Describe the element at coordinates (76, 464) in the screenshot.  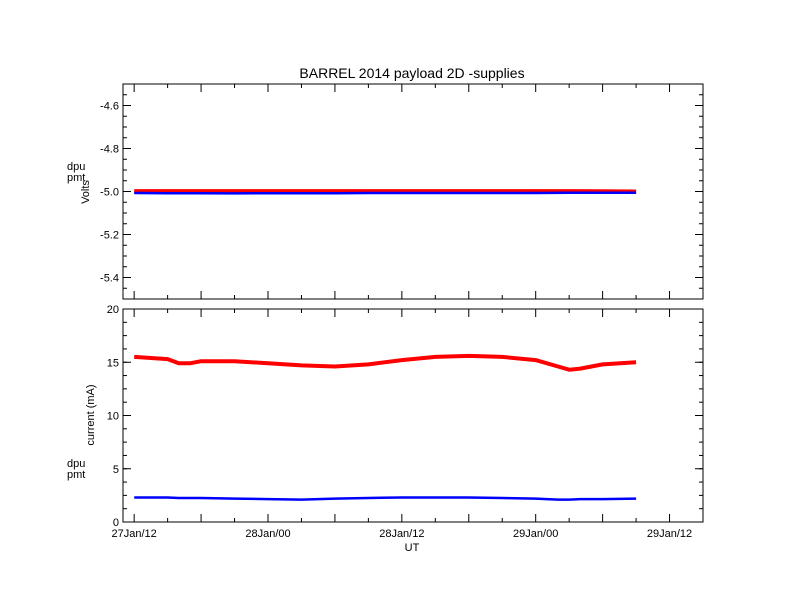
I see `current-legend-dpu: dpu` at that location.